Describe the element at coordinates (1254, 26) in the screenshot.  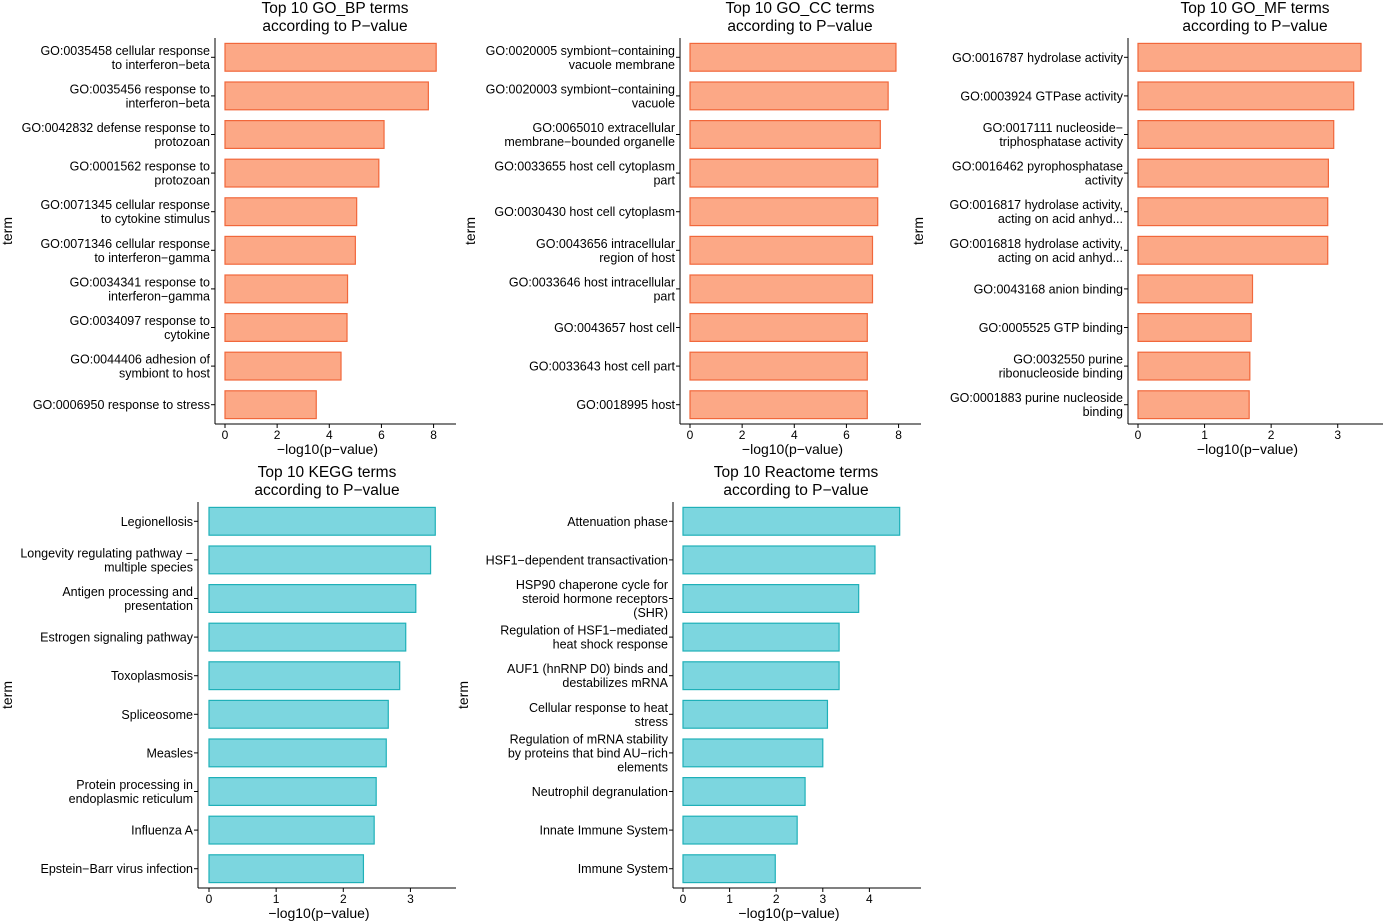
I see `go-mf-title-line: according to P−value` at that location.